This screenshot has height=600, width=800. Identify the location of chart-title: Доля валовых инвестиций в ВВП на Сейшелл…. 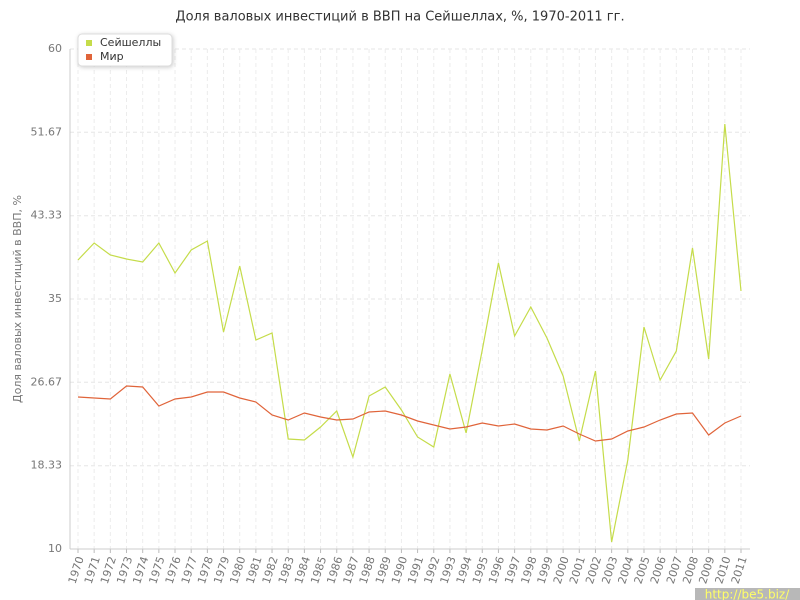
(399, 17).